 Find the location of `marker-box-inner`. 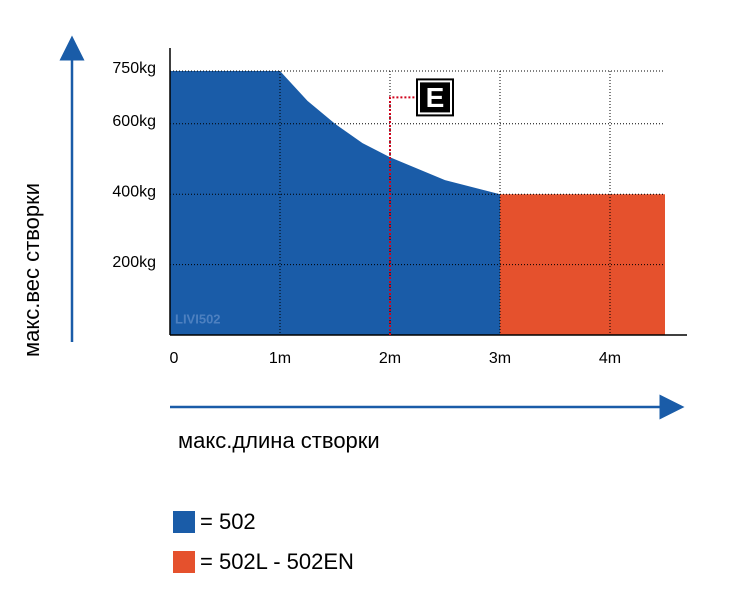

marker-box-inner is located at coordinates (435, 97).